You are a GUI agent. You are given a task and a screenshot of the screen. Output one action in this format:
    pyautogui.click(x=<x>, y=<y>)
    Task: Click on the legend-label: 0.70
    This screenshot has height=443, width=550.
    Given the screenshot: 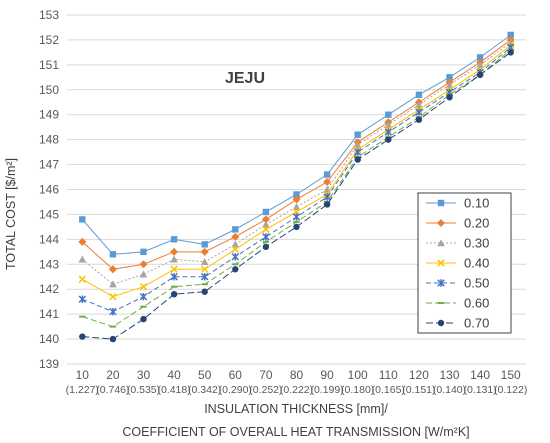 What is the action you would take?
    pyautogui.click(x=476, y=323)
    